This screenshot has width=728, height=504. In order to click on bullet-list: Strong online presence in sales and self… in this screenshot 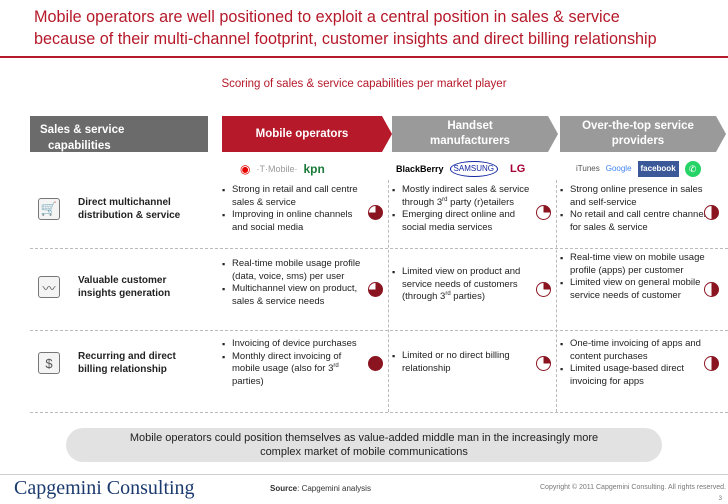, I will do `click(638, 209)`.